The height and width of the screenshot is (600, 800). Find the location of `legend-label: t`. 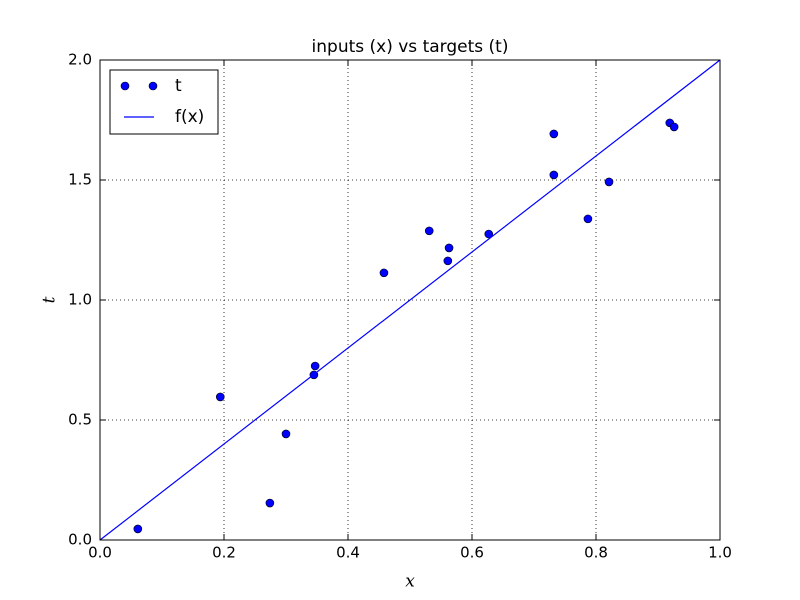

legend-label: t is located at coordinates (178, 86).